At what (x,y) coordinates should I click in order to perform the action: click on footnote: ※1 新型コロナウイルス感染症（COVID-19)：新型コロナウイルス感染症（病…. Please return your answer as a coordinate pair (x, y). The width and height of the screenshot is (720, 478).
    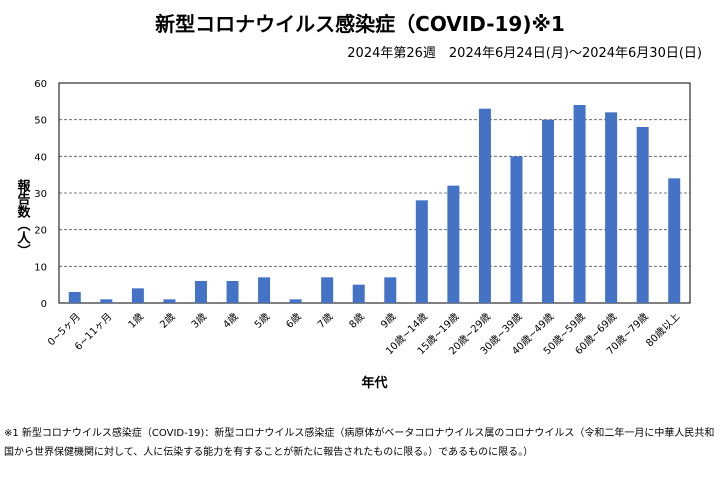
    Looking at the image, I should click on (359, 443).